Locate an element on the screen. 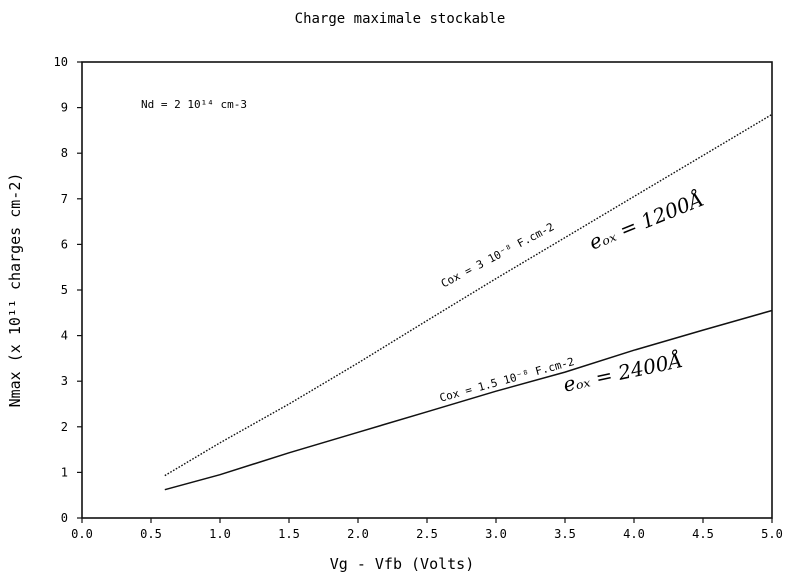 Image resolution: width=792 pixels, height=579 pixels. y-tick-label: 0 is located at coordinates (64, 518).